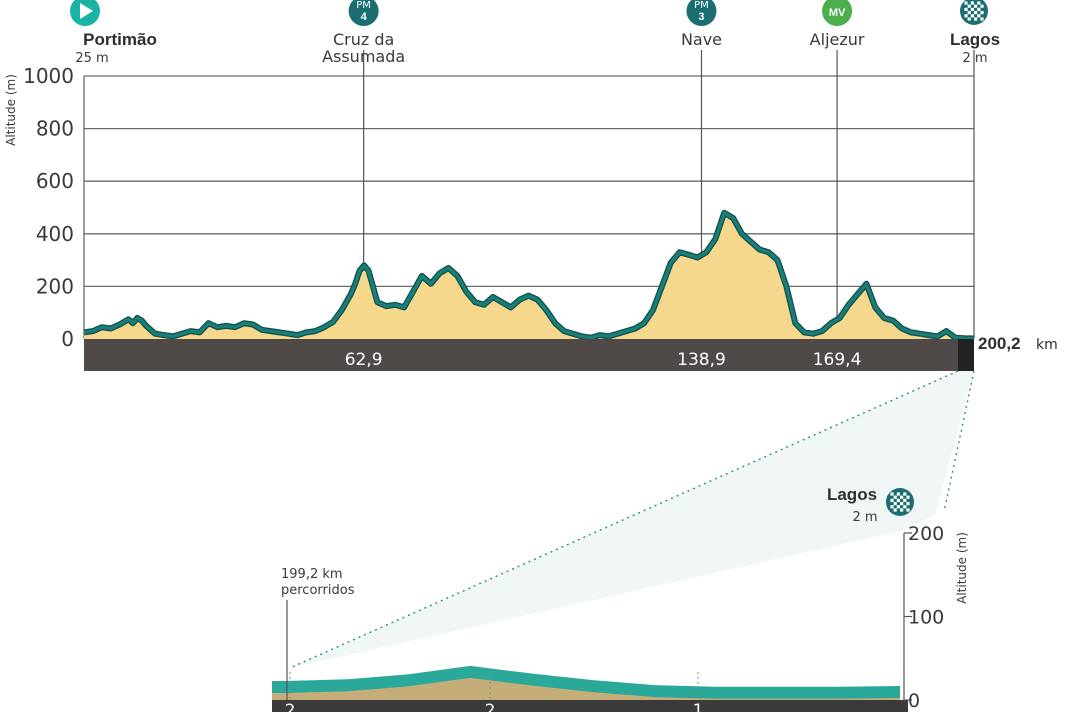 This screenshot has width=1068, height=712. Describe the element at coordinates (91, 58) in the screenshot. I see `waypoint-altitude: 25 m` at that location.